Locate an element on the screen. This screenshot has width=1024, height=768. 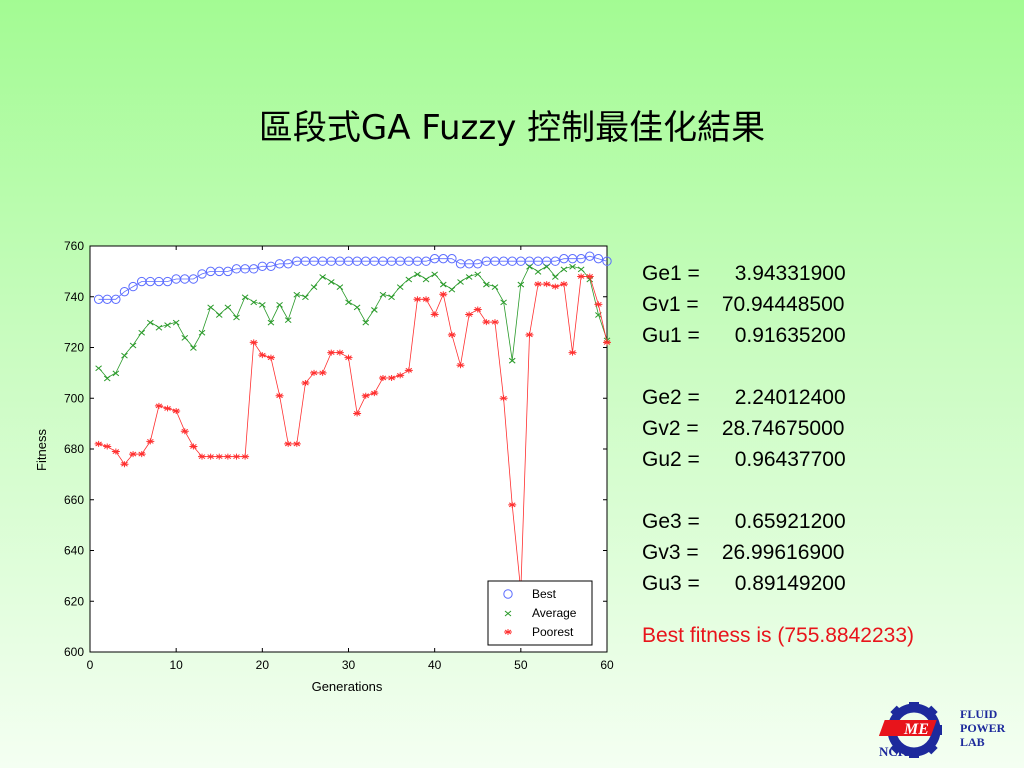
param-ge2: Ge2 = 2.24012400 is located at coordinates (744, 397).